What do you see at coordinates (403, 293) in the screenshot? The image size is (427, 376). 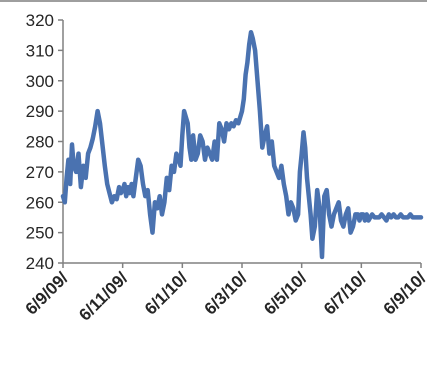 I see `x-tick-label: 6/9/10/` at bounding box center [403, 293].